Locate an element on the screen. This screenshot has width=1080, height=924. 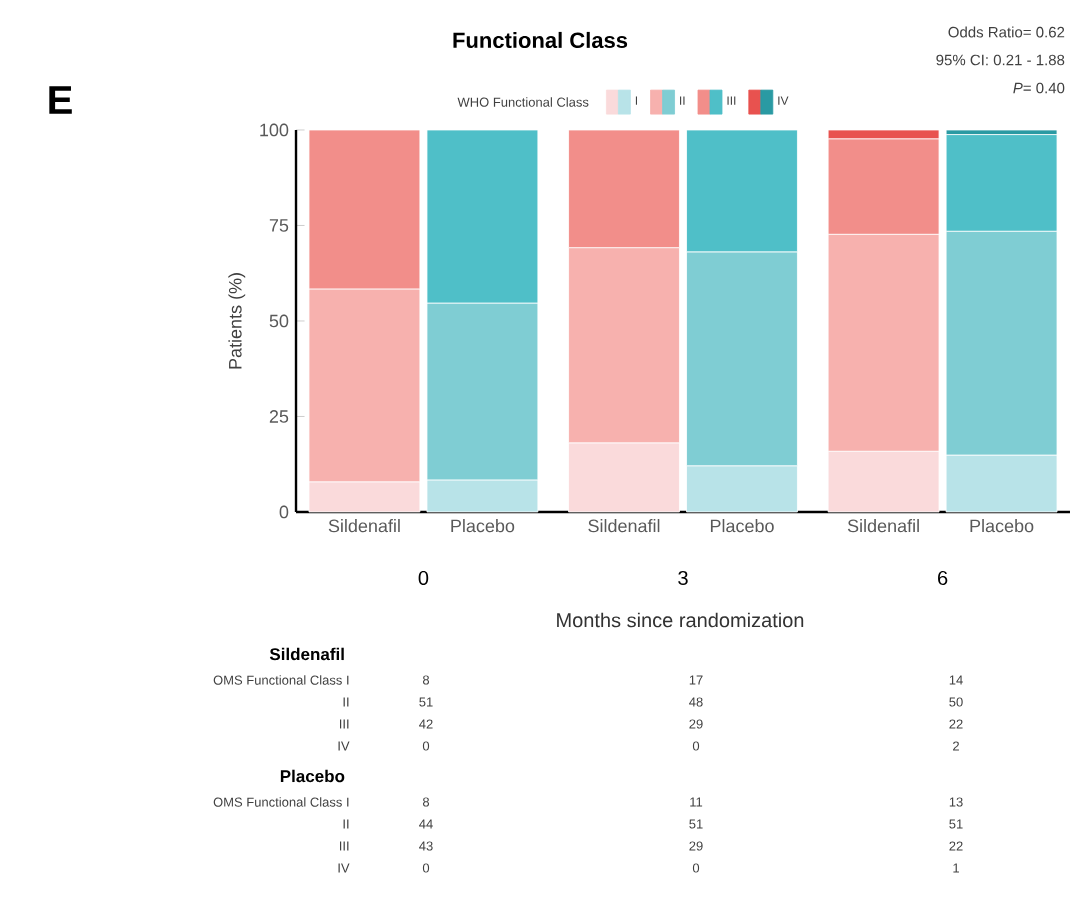
chart-title: Functional Class is located at coordinates (540, 40).